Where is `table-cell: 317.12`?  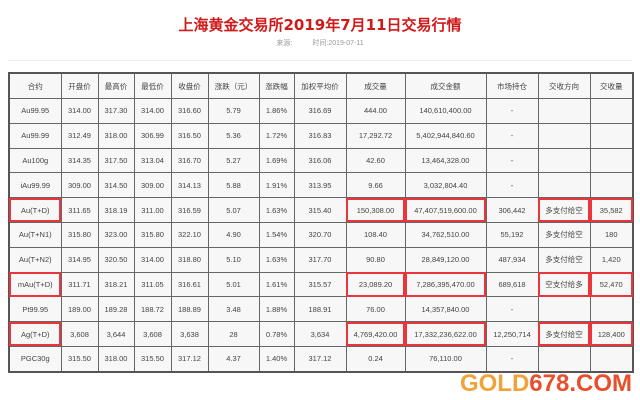 table-cell: 317.12 is located at coordinates (320, 359).